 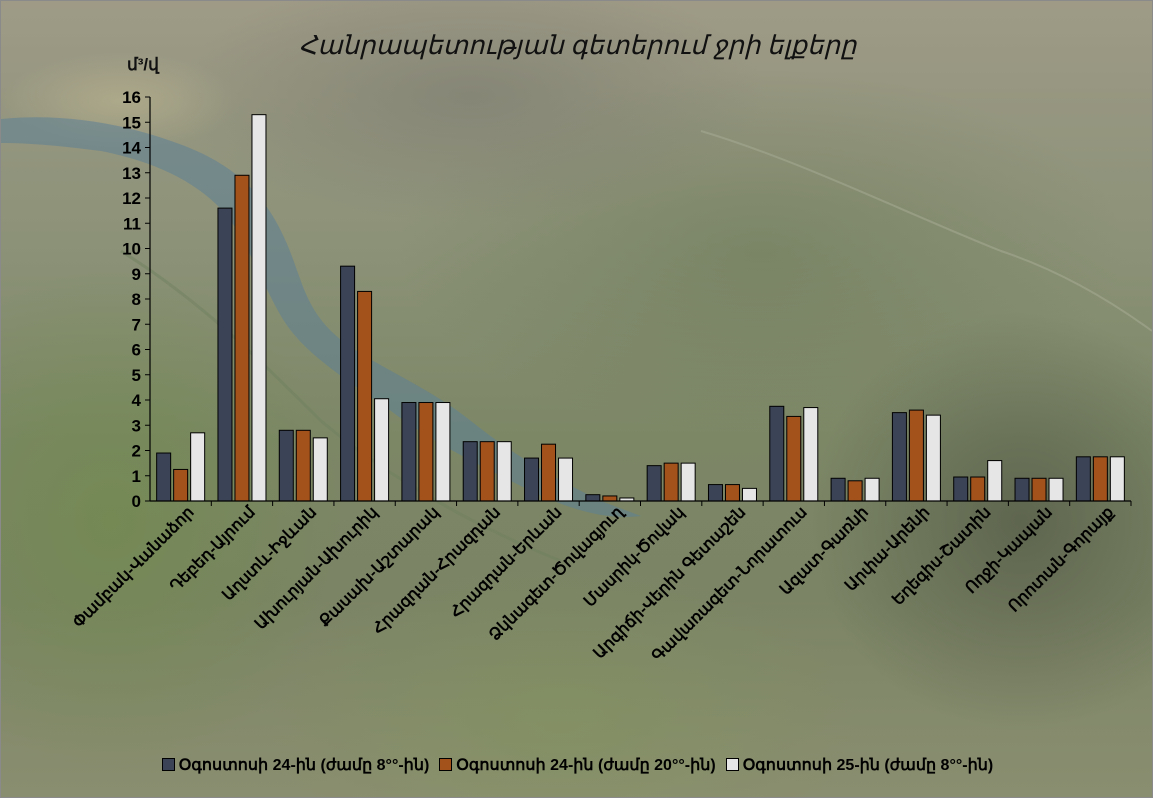 I want to click on x-tick-label: Փամբակ-Վանաձոր, so click(x=133, y=567).